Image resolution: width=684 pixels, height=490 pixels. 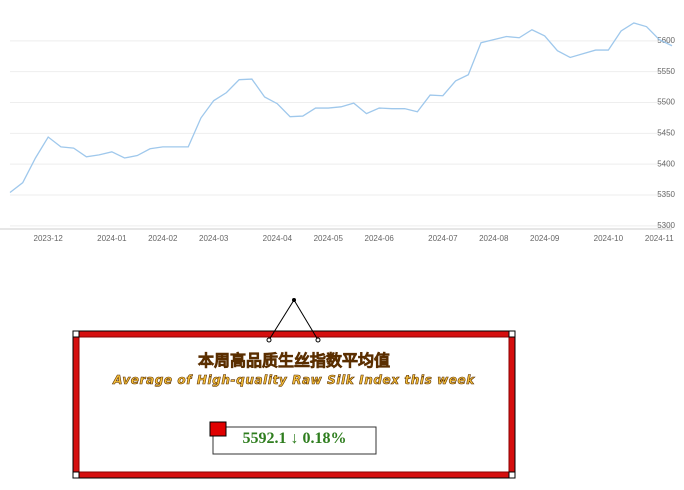 I want to click on value-marker, so click(x=218, y=429).